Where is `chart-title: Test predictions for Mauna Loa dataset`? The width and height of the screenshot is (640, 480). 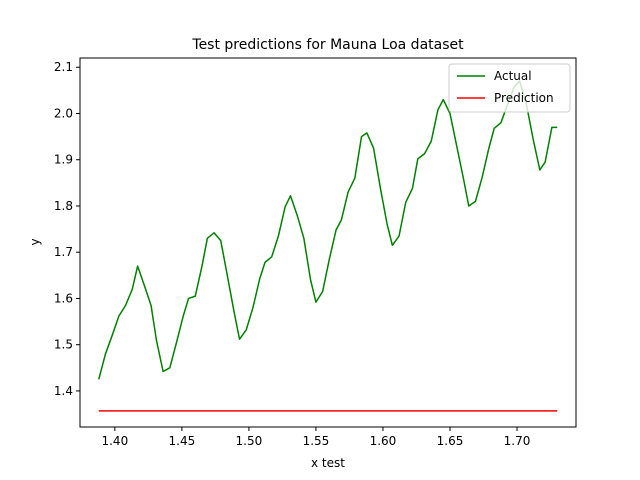 chart-title: Test predictions for Mauna Loa dataset is located at coordinates (327, 45).